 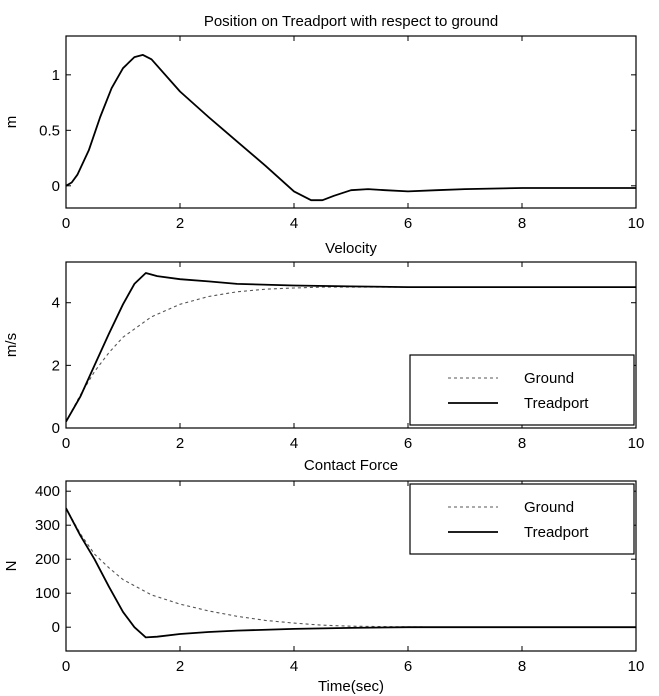 What do you see at coordinates (49, 130) in the screenshot?
I see `y-tick-label: 0.5` at bounding box center [49, 130].